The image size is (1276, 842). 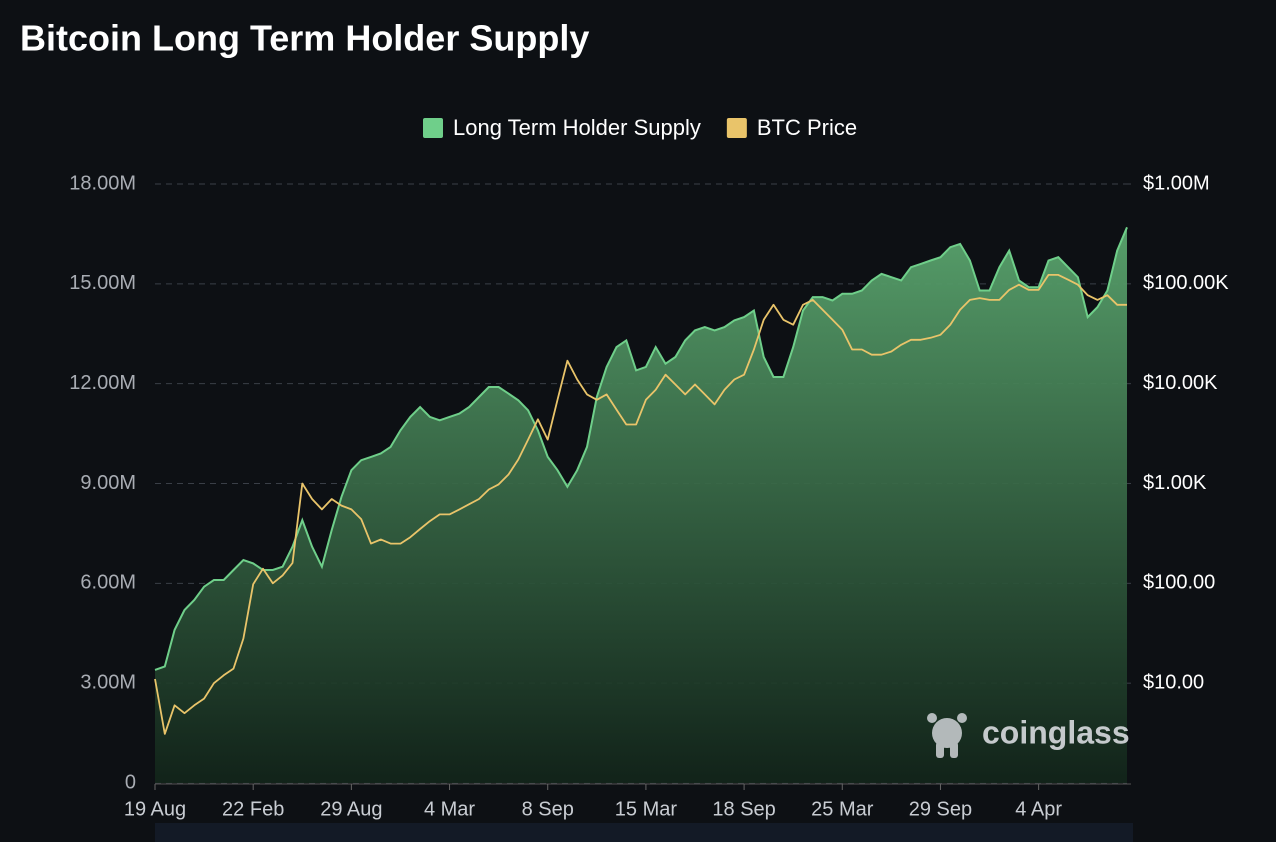 I want to click on y-tick-label: 12.00M, so click(x=102, y=383).